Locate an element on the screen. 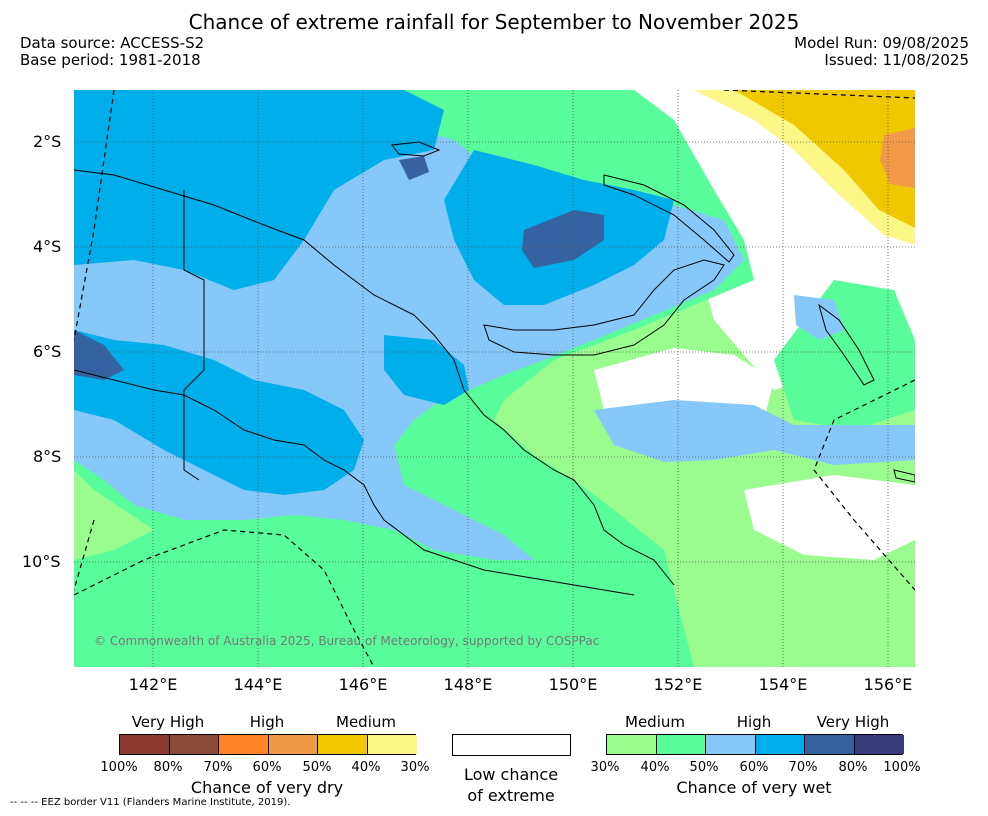 The width and height of the screenshot is (988, 816). dry-pct-label: 40% is located at coordinates (366, 767).